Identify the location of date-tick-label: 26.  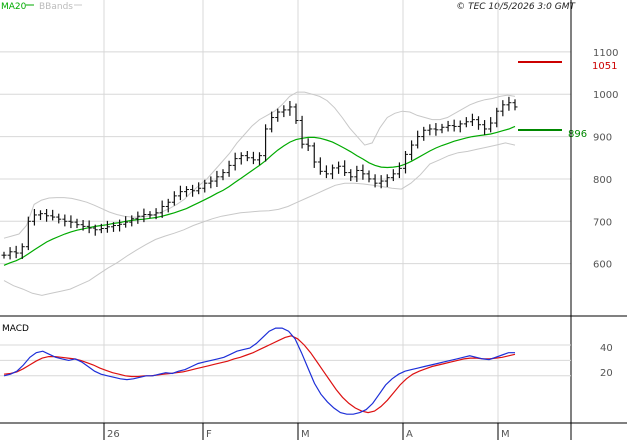
(113, 434).